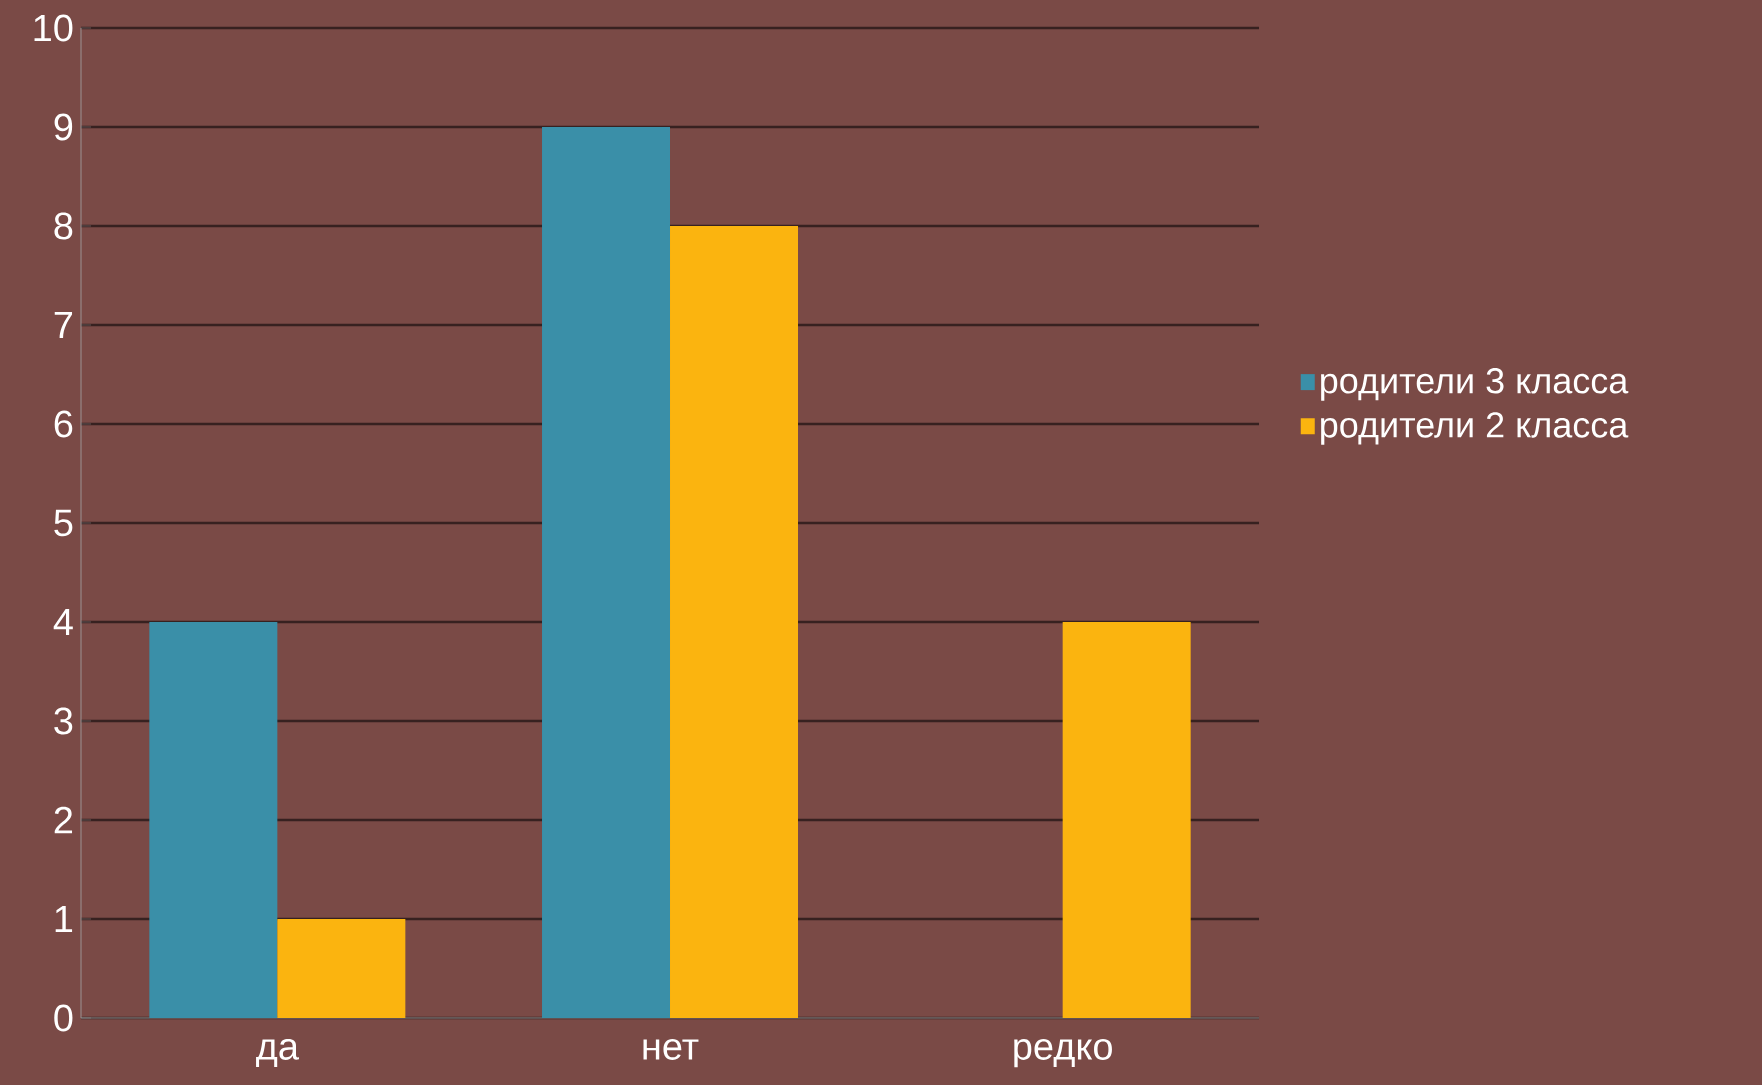 The height and width of the screenshot is (1085, 1762). I want to click on y-tick-label: 5, so click(63, 523).